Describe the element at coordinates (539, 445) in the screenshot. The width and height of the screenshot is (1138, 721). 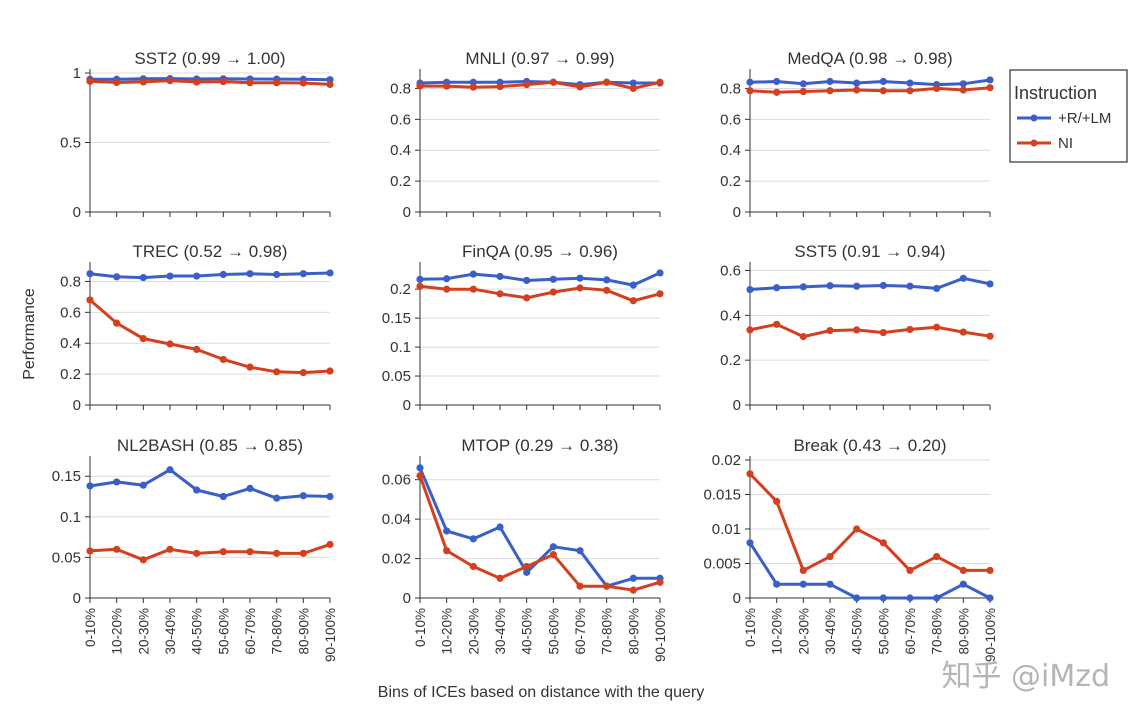
I see `panel-title: MTOP (0.29 → 0.38)` at that location.